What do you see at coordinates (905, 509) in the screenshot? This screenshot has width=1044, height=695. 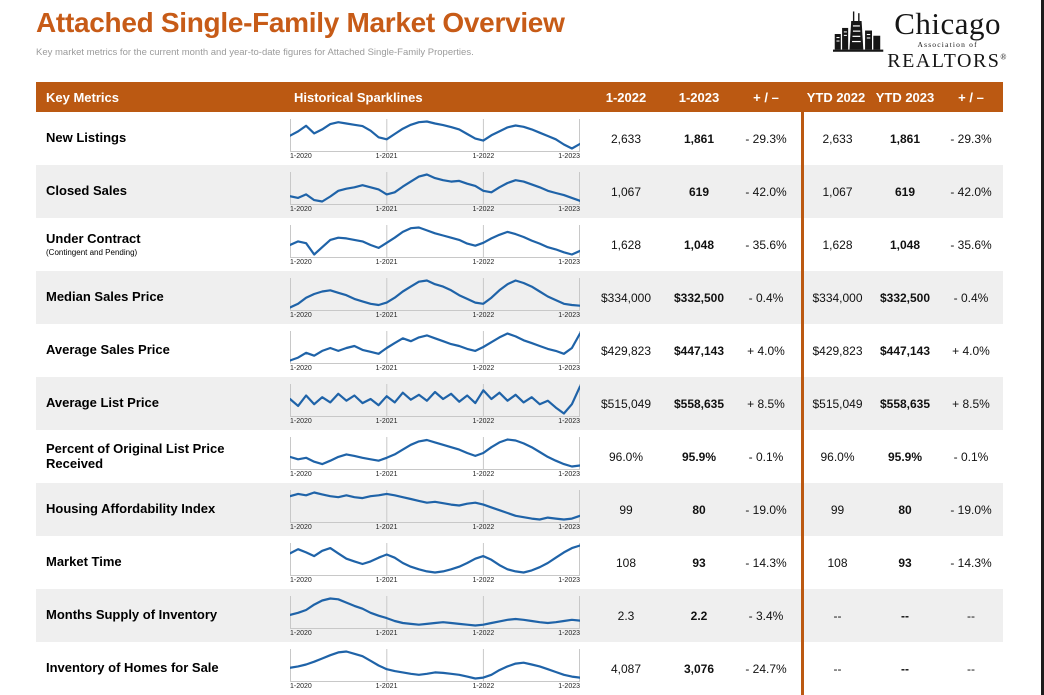 I see `value-ytd-2023: 80` at bounding box center [905, 509].